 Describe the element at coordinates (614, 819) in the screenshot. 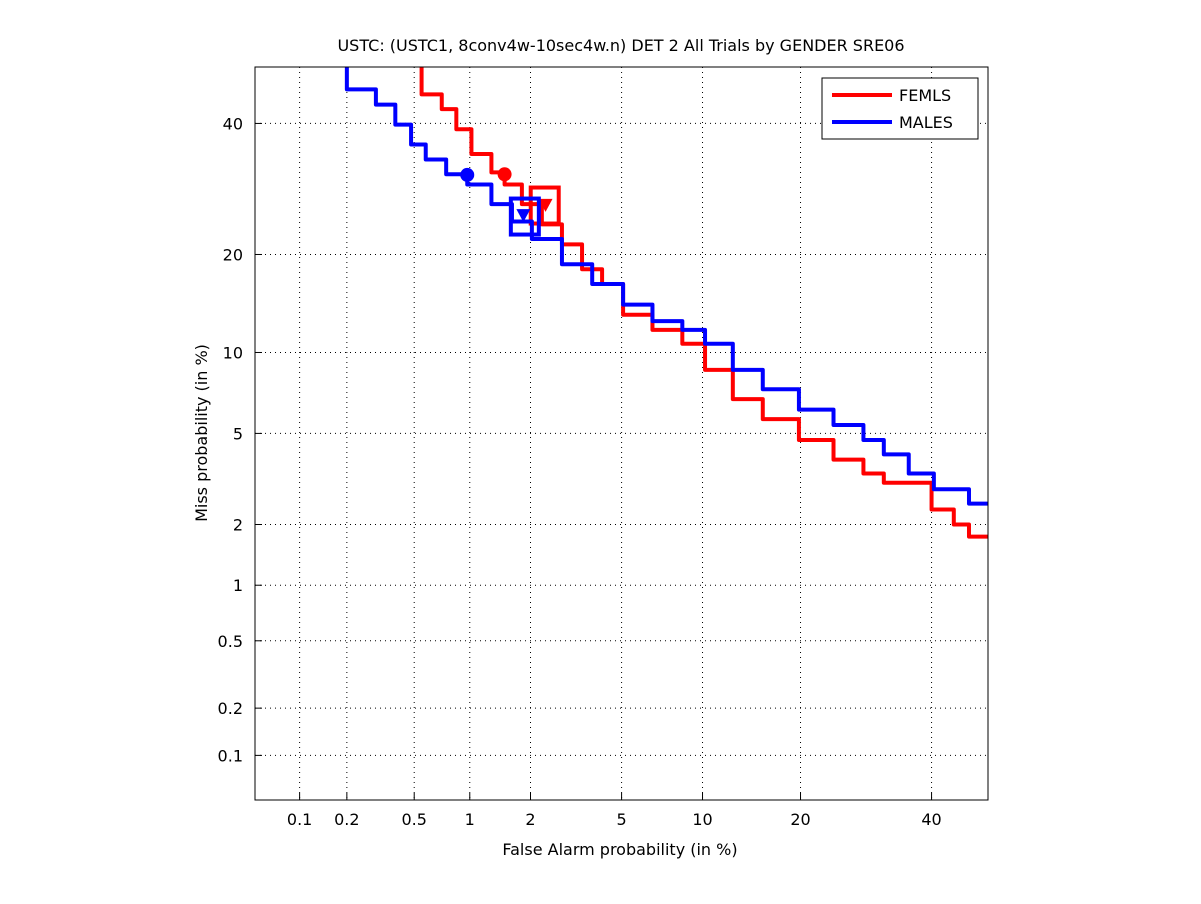

I see `x-tick-labels: 0.1 0.2 0.5 1 2 5 10 20 40` at that location.